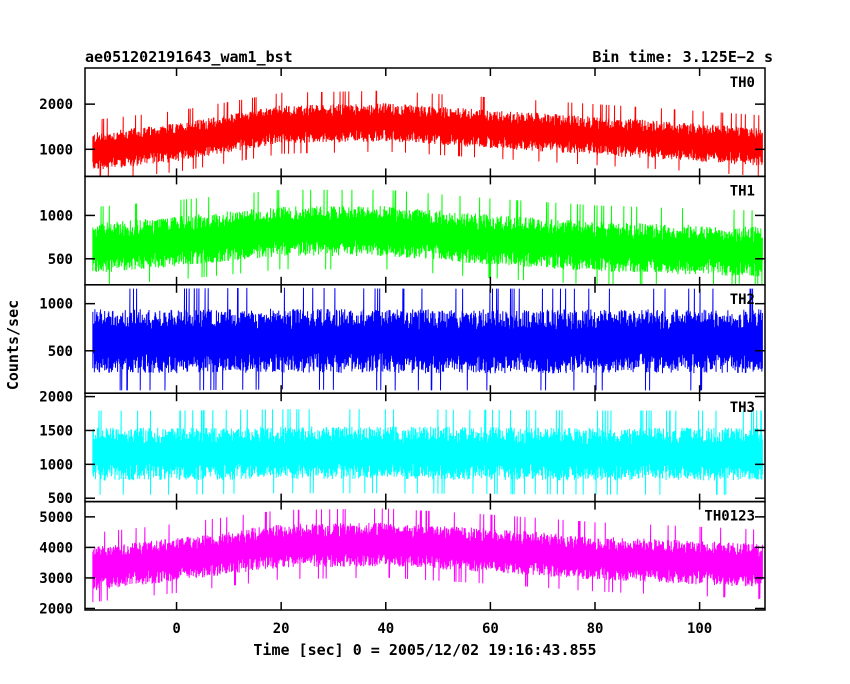 This screenshot has height=684, width=850. I want to click on panel-label-th1: TH1, so click(742, 191).